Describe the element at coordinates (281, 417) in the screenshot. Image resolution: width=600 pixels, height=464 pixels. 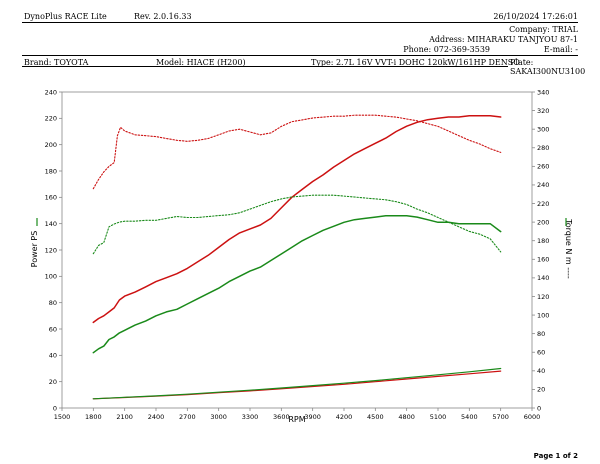
I see `x-tick-label: 3600` at that location.